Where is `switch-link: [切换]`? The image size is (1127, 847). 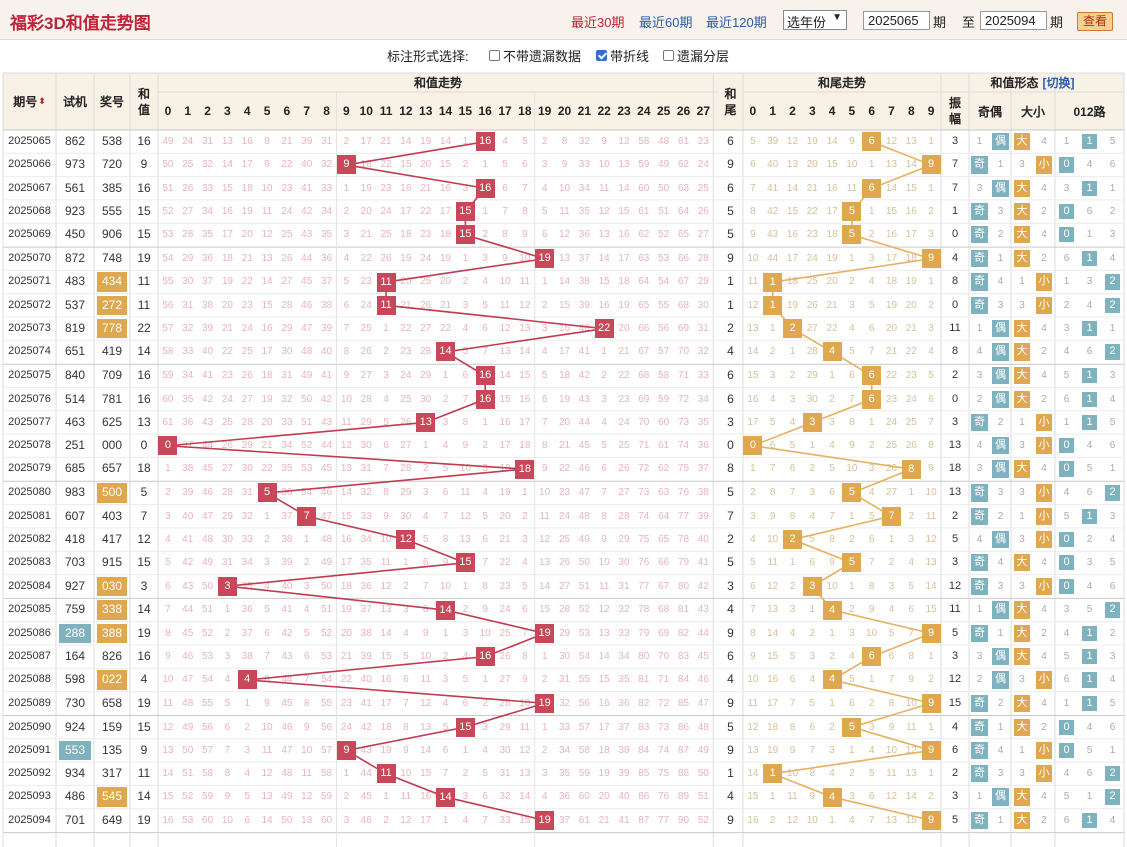 switch-link: [切换] is located at coordinates (1058, 83).